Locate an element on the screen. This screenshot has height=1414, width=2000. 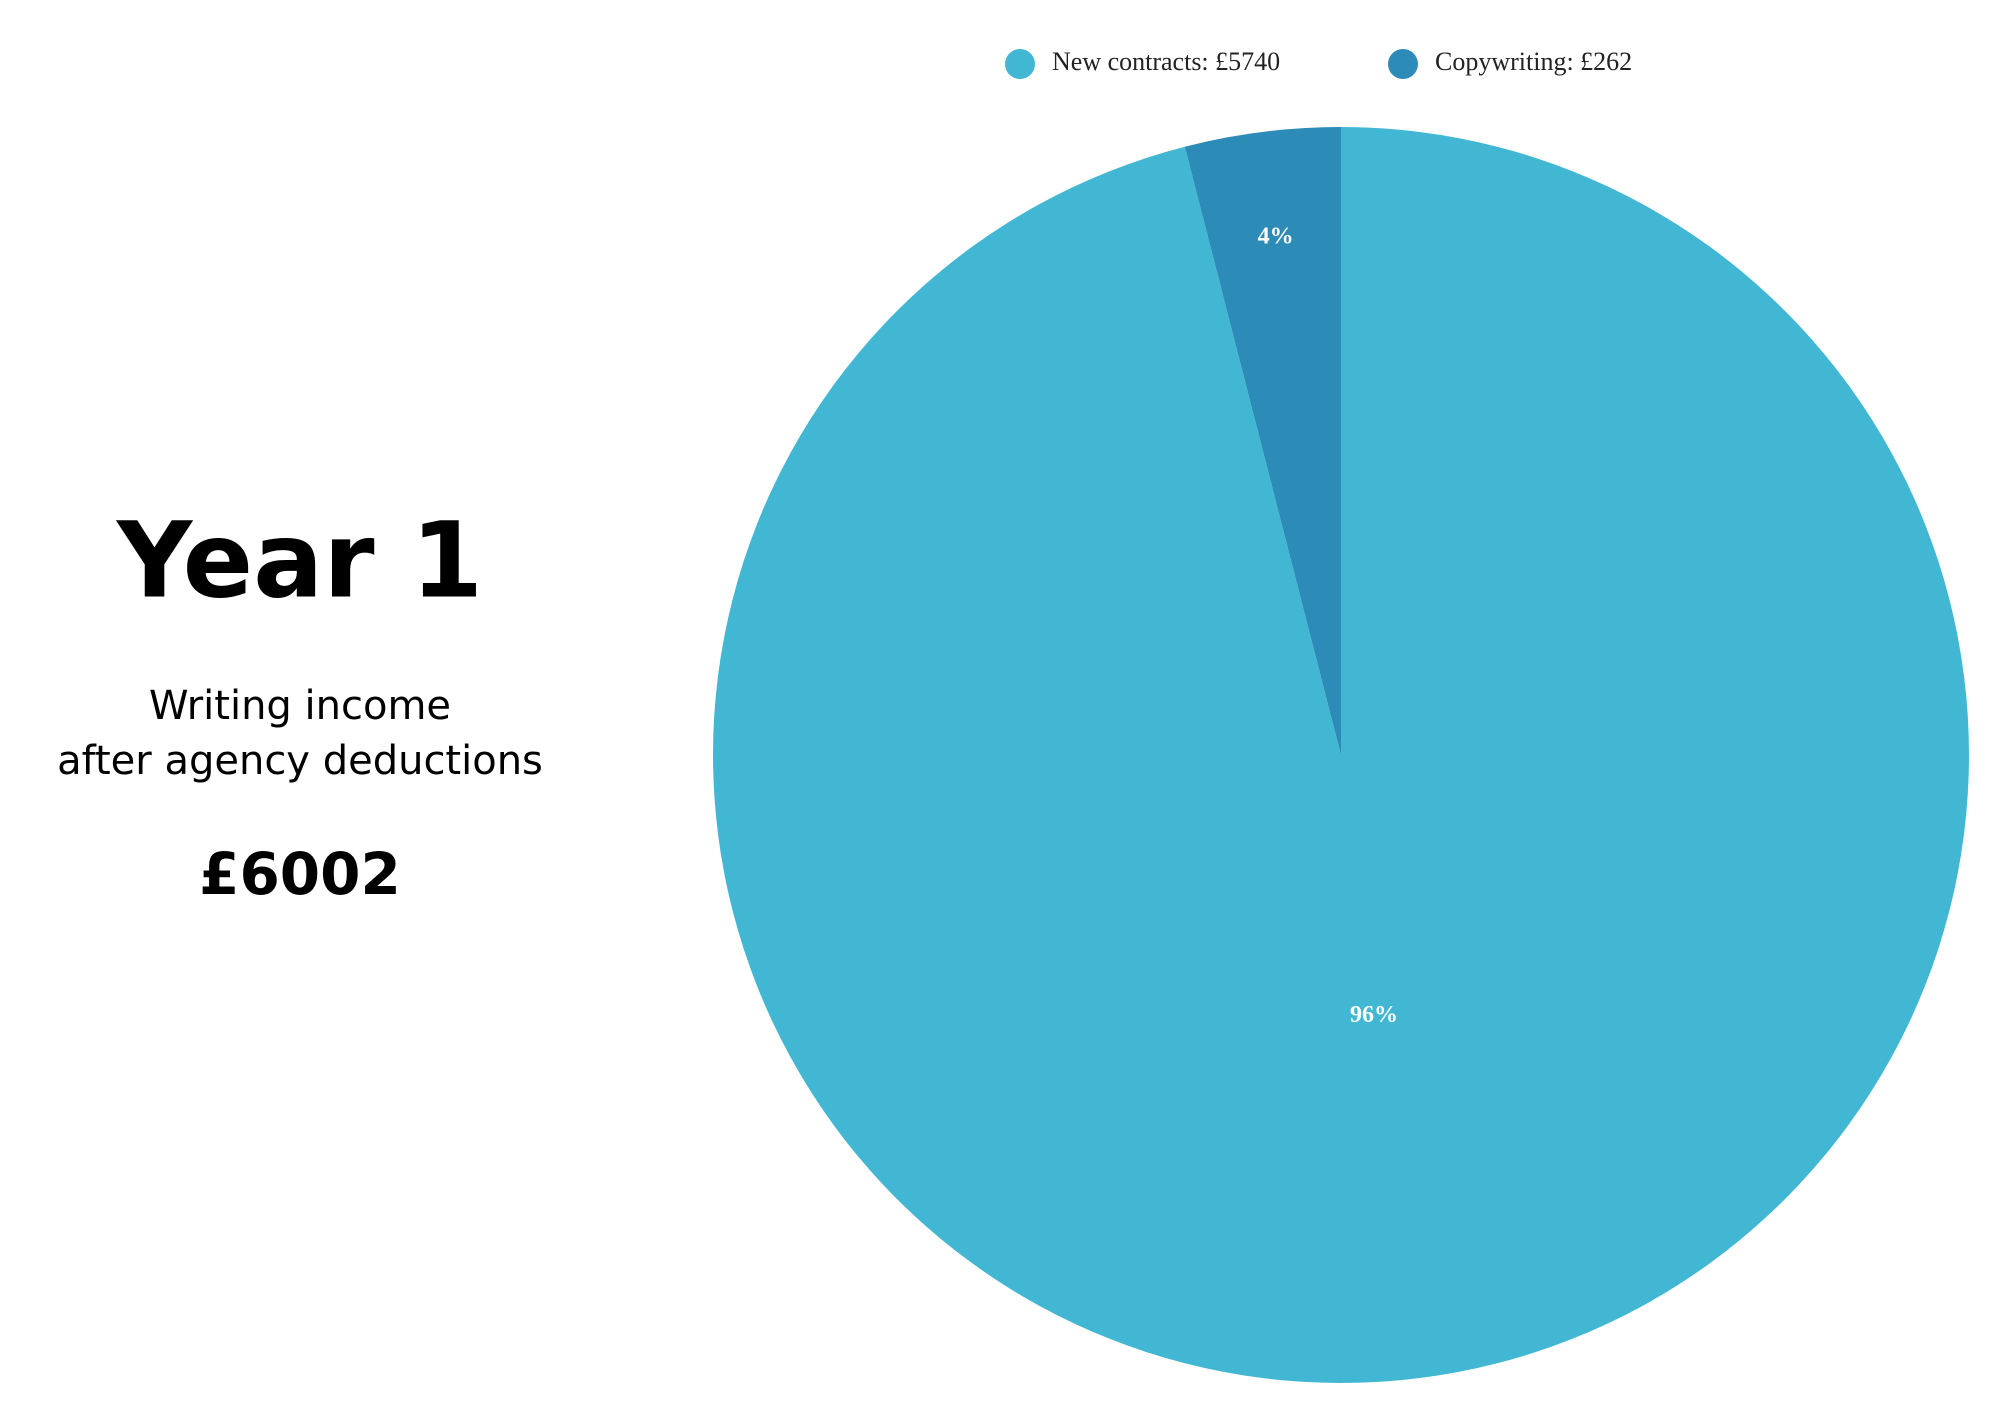
chart-title: Year 1 is located at coordinates (299, 560).